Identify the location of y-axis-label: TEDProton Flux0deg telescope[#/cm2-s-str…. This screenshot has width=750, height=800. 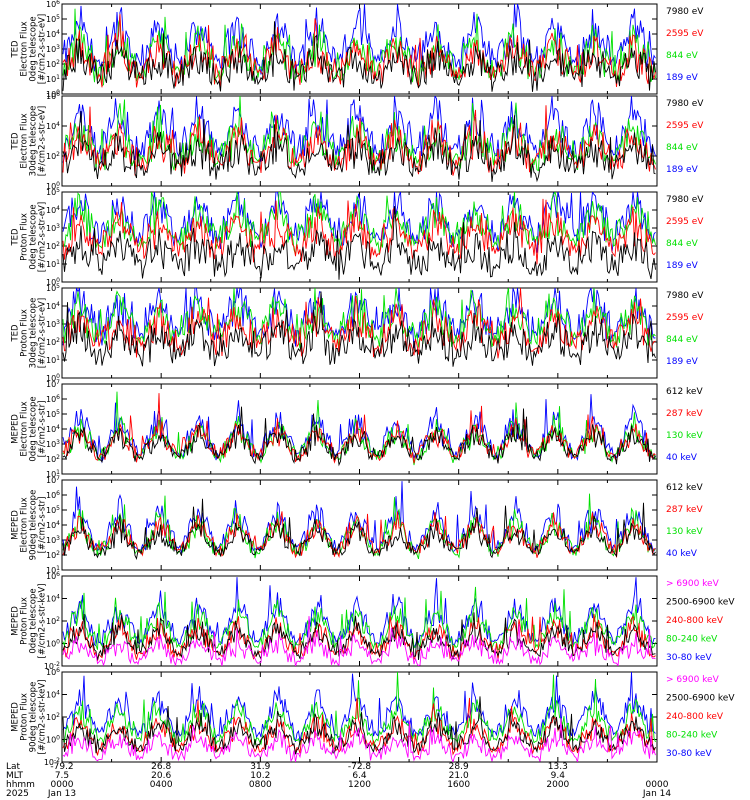
(29, 237).